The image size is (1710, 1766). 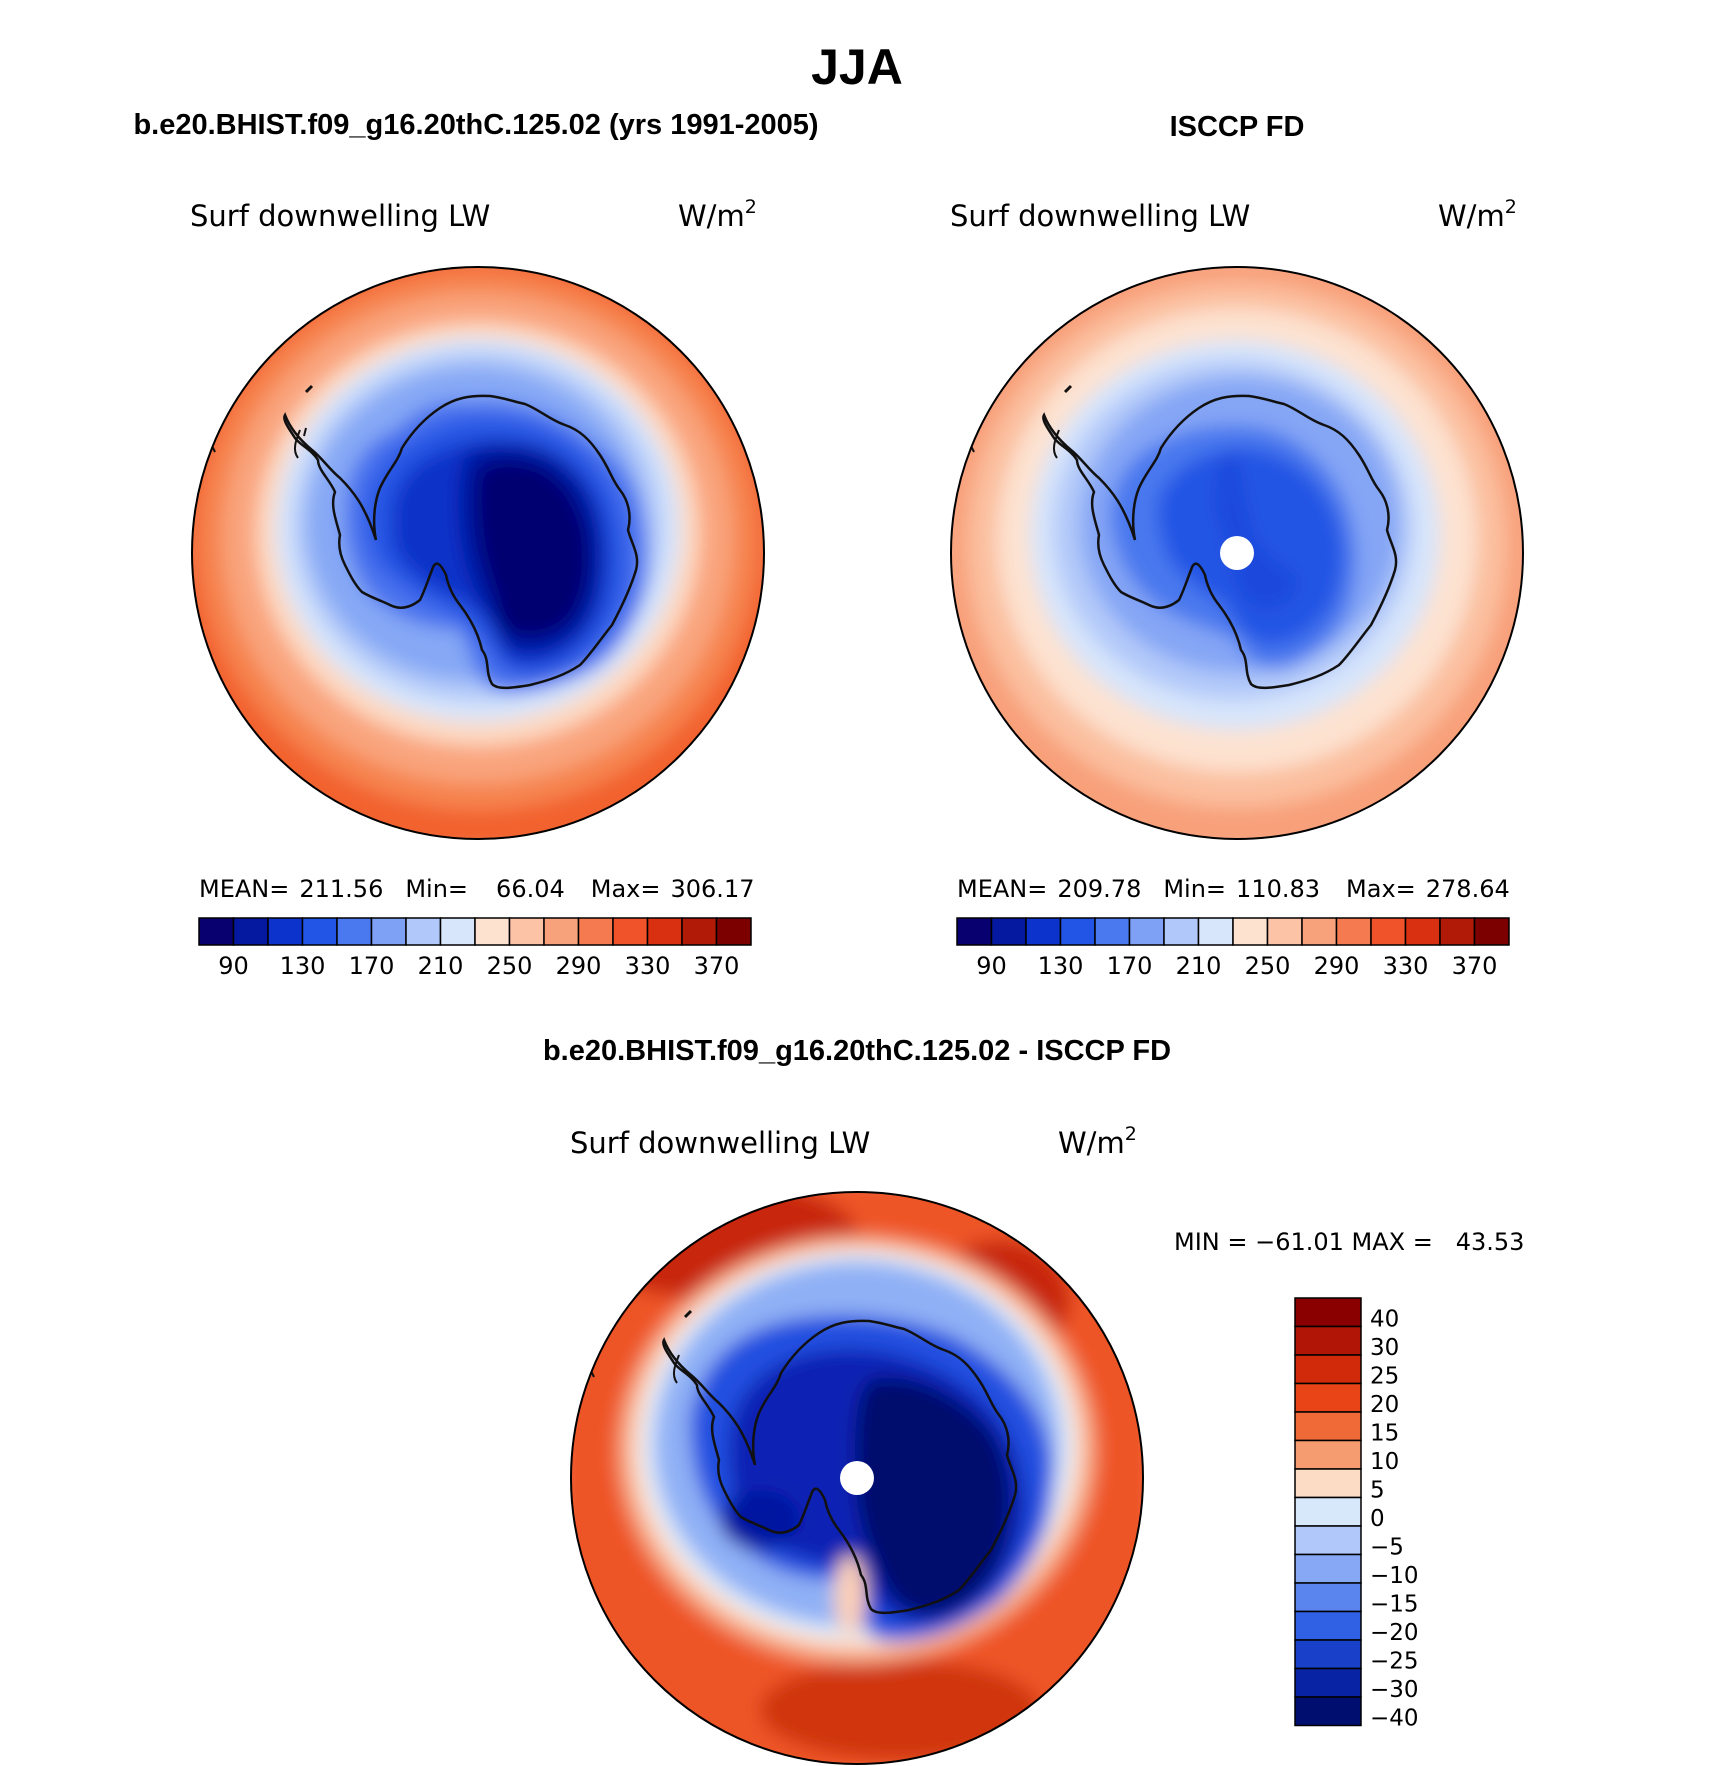 What do you see at coordinates (1477, 214) in the screenshot?
I see `panel-obs-units: W/m2` at bounding box center [1477, 214].